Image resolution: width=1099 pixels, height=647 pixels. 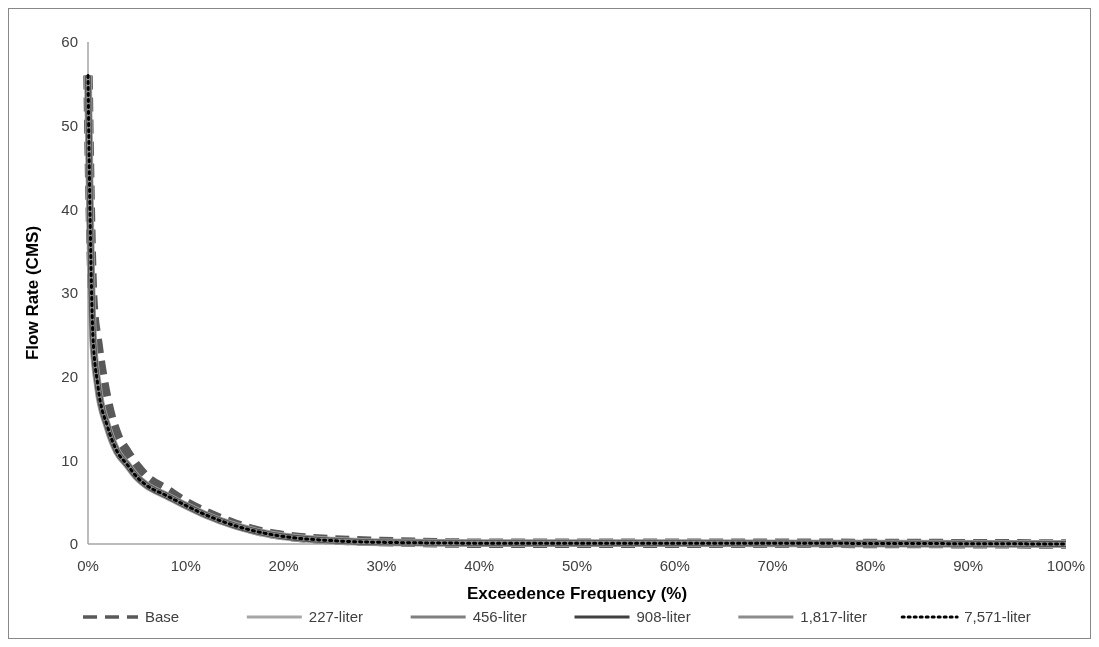 I want to click on y-tick-label: 60, so click(x=69, y=42).